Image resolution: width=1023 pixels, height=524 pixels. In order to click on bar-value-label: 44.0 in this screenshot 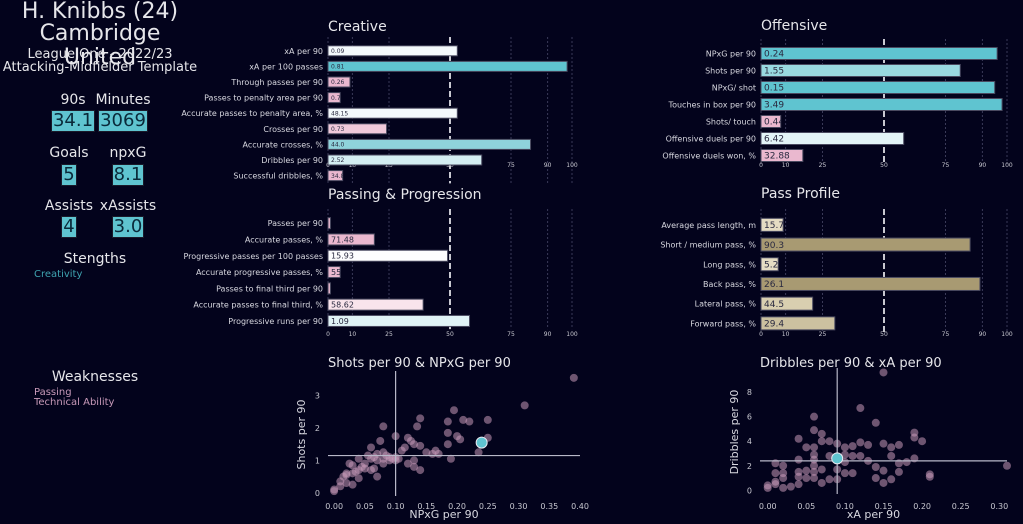, I will do `click(338, 145)`.